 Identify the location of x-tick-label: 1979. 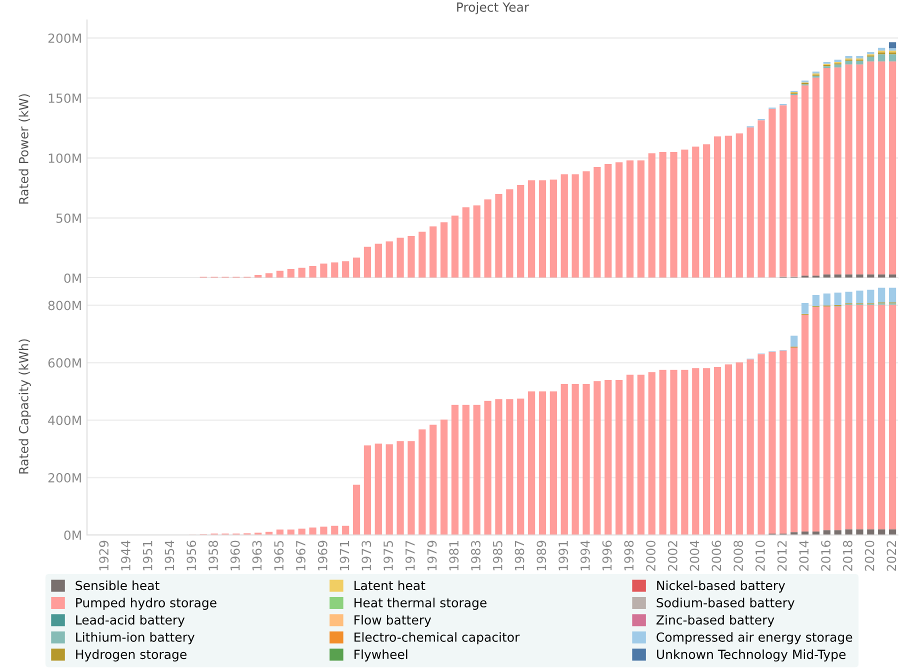
(432, 555).